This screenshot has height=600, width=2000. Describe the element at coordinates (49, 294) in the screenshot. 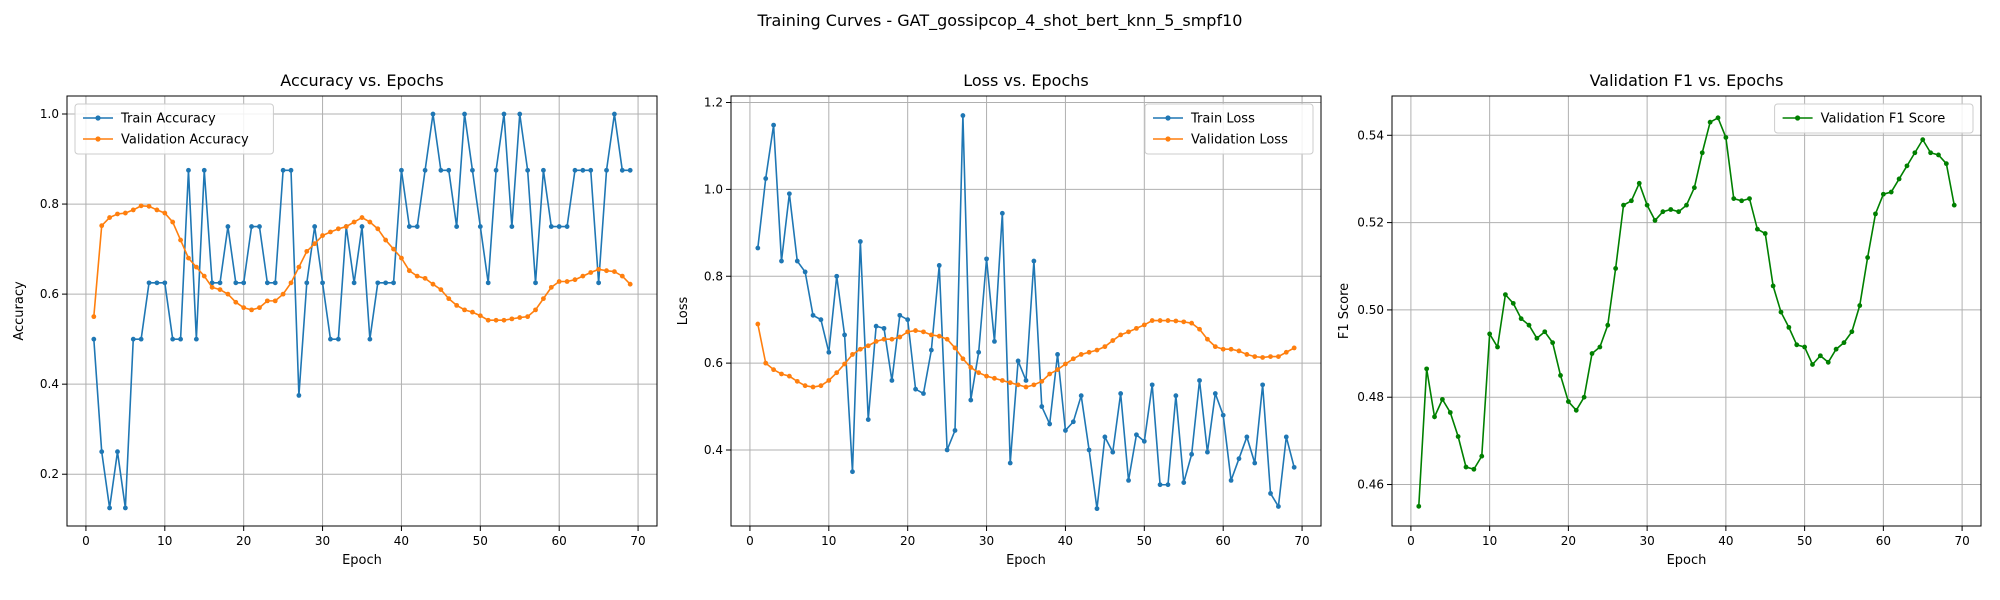

I see `y-tick-label: 0.6` at that location.